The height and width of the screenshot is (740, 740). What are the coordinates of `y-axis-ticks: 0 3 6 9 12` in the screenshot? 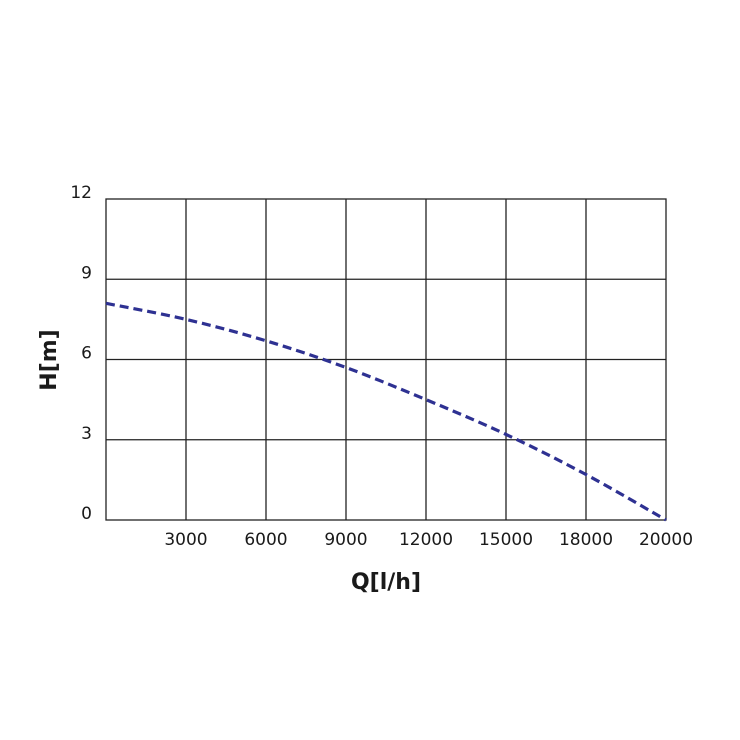 It's located at (81, 353).